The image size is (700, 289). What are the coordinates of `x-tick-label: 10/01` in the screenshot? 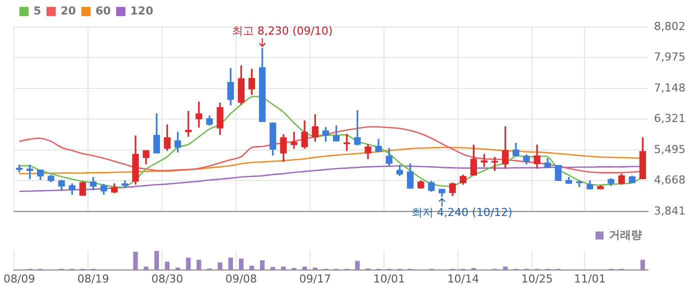 It's located at (389, 279).